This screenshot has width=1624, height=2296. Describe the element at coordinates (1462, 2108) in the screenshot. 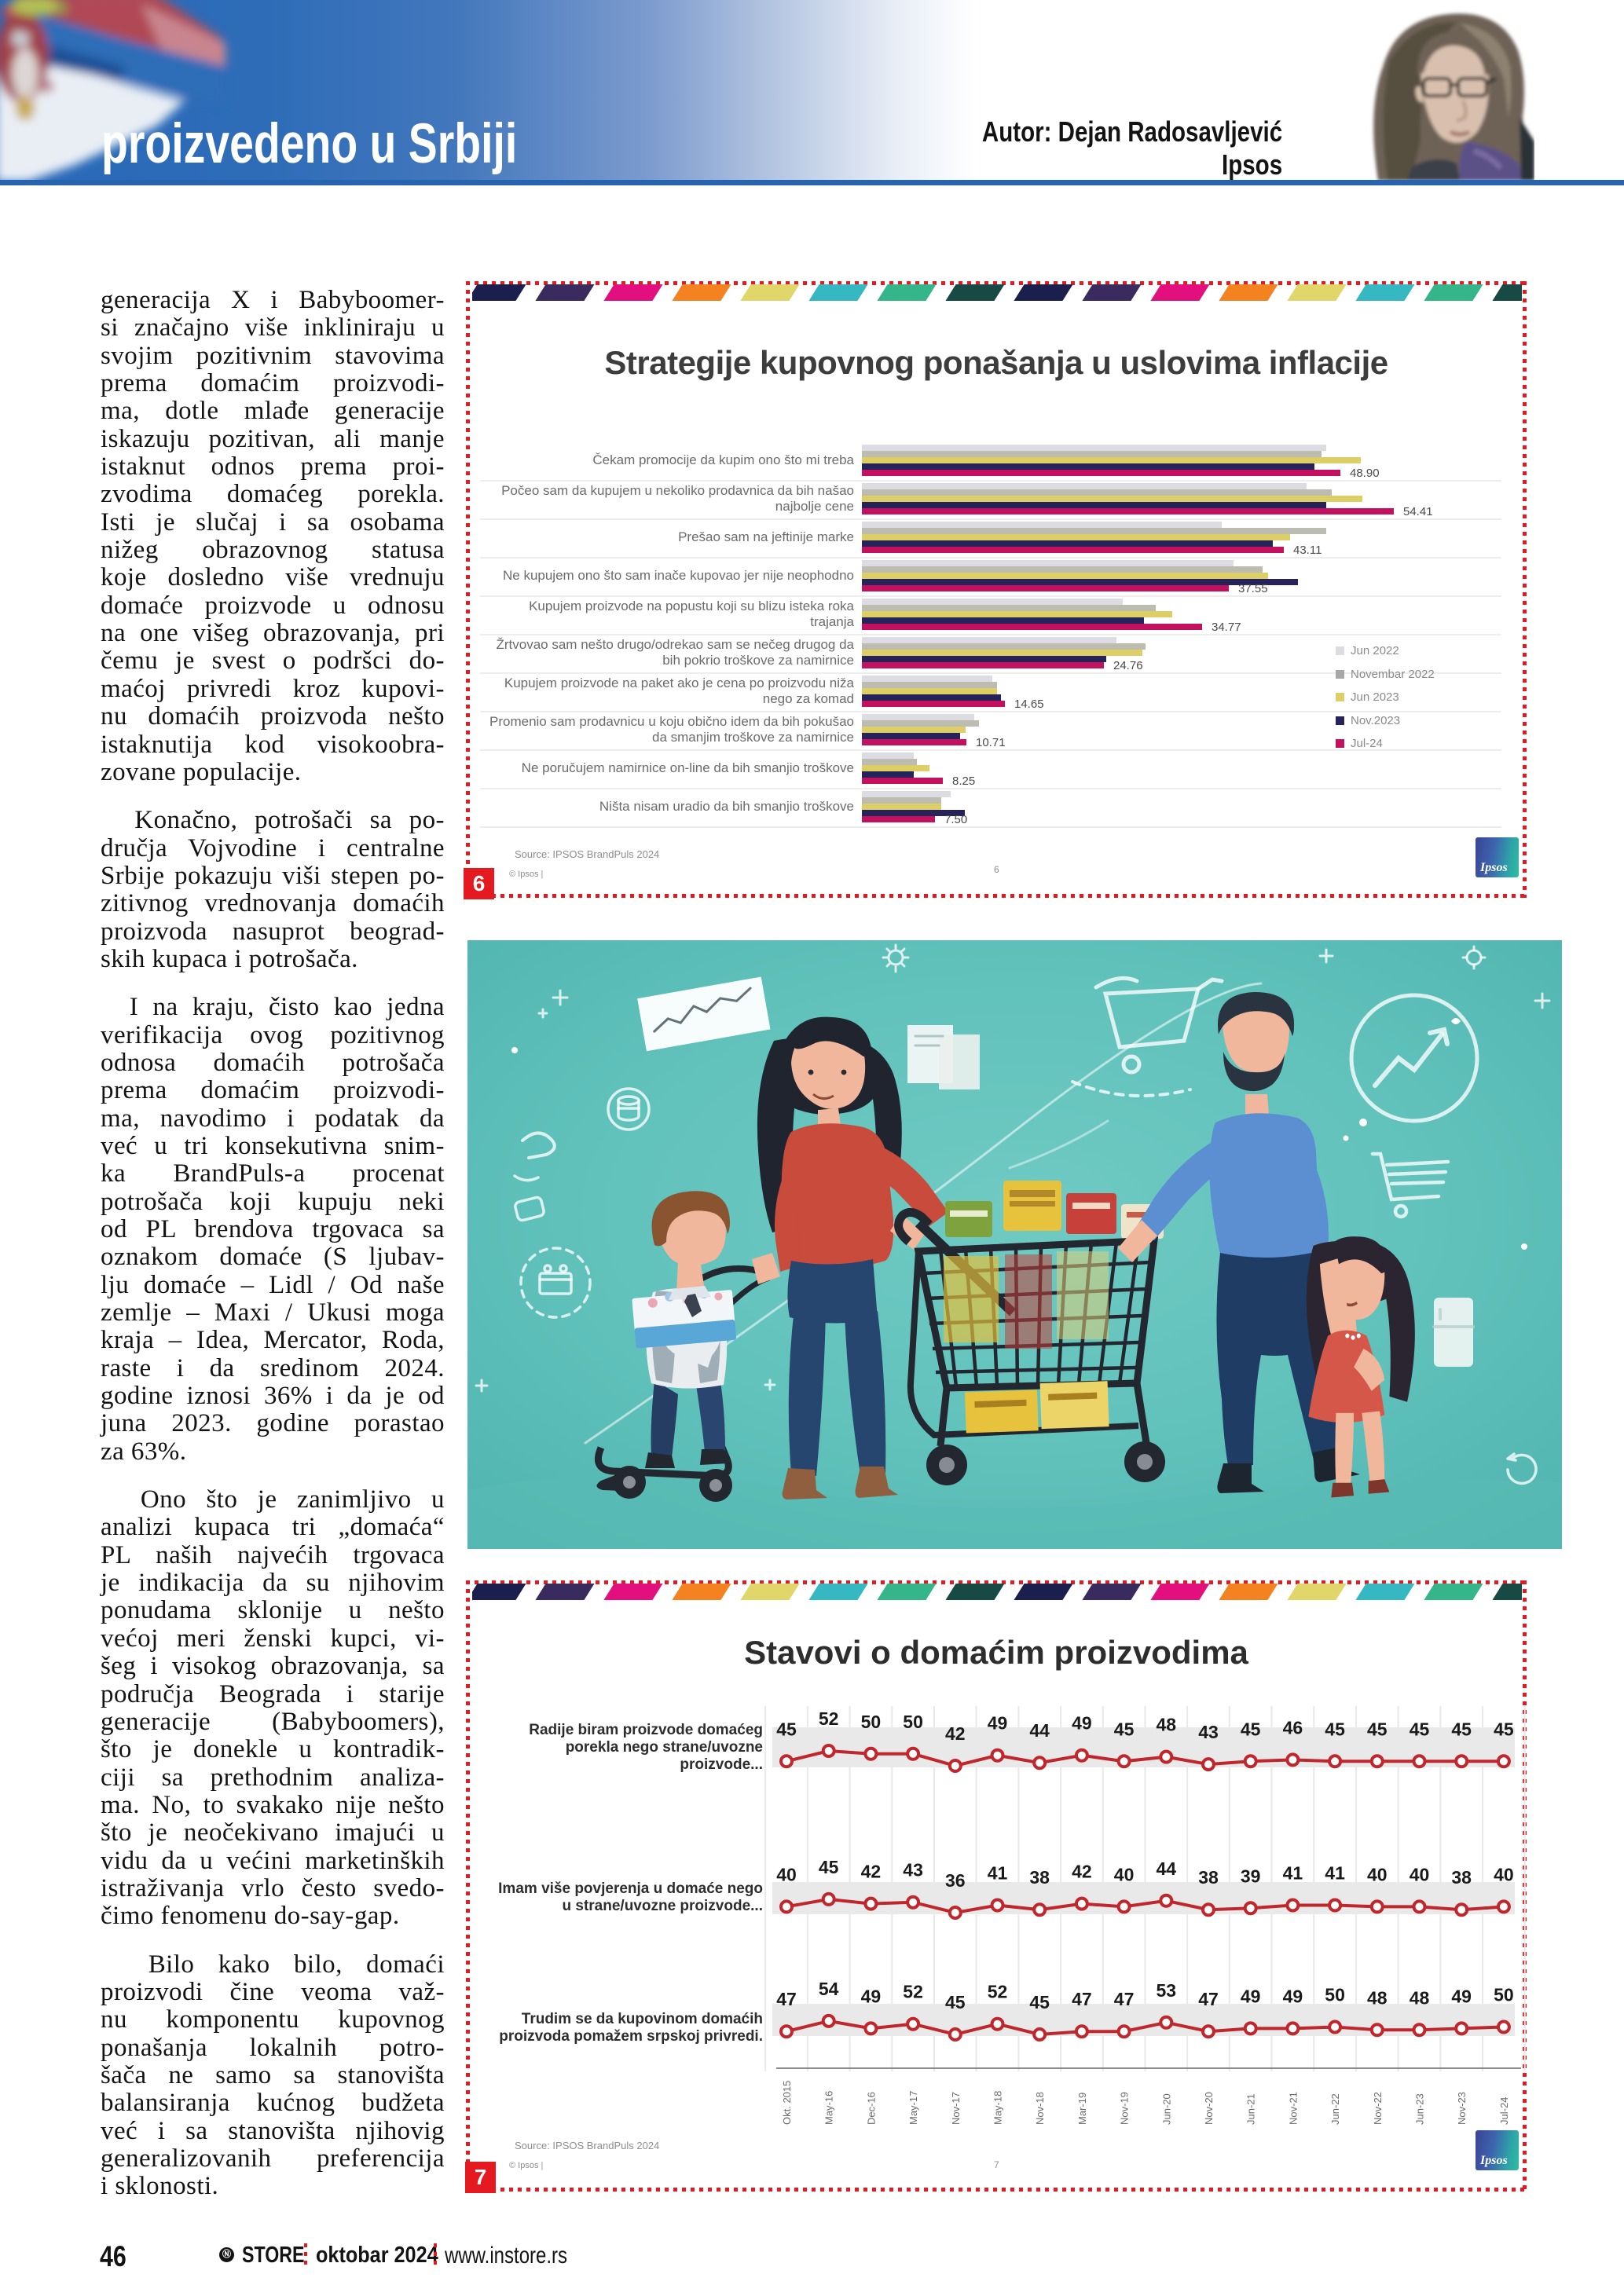

I see `svg-text: Nov-23` at that location.